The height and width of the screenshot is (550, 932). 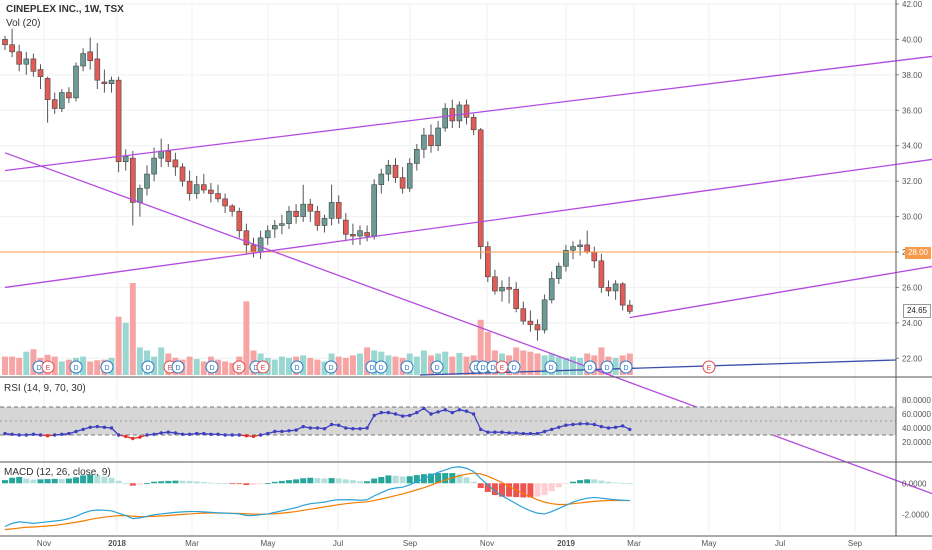 What do you see at coordinates (57, 472) in the screenshot?
I see `macd-legend: MACD (12, 26, close, 9)` at bounding box center [57, 472].